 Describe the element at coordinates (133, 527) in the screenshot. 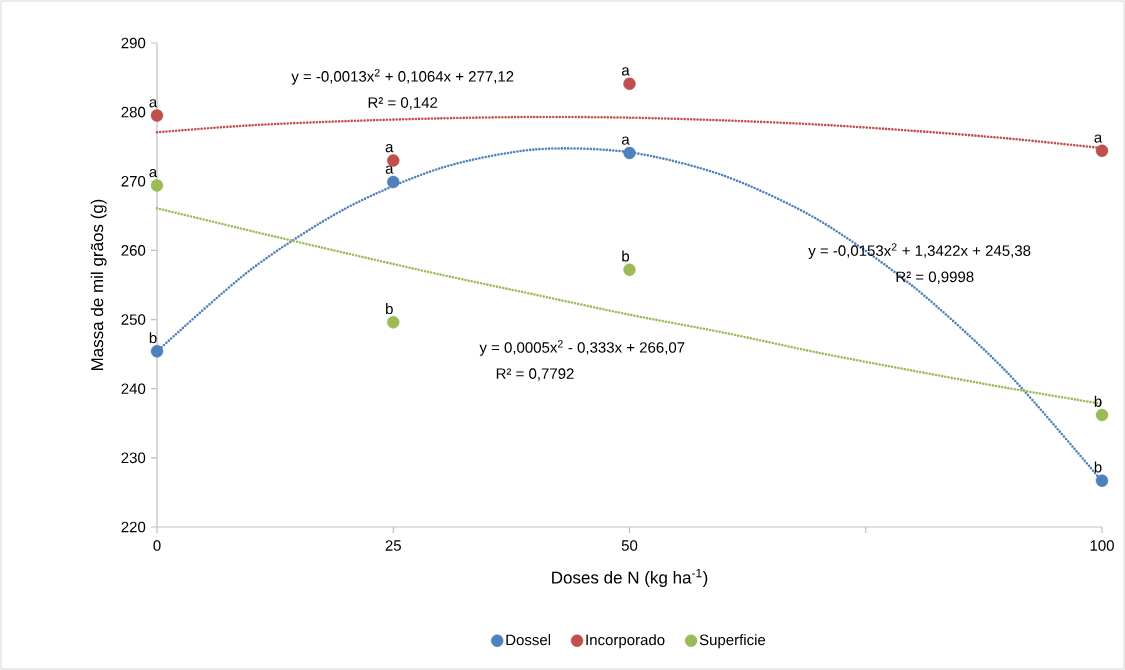

I see `y-tick-label: 220` at that location.